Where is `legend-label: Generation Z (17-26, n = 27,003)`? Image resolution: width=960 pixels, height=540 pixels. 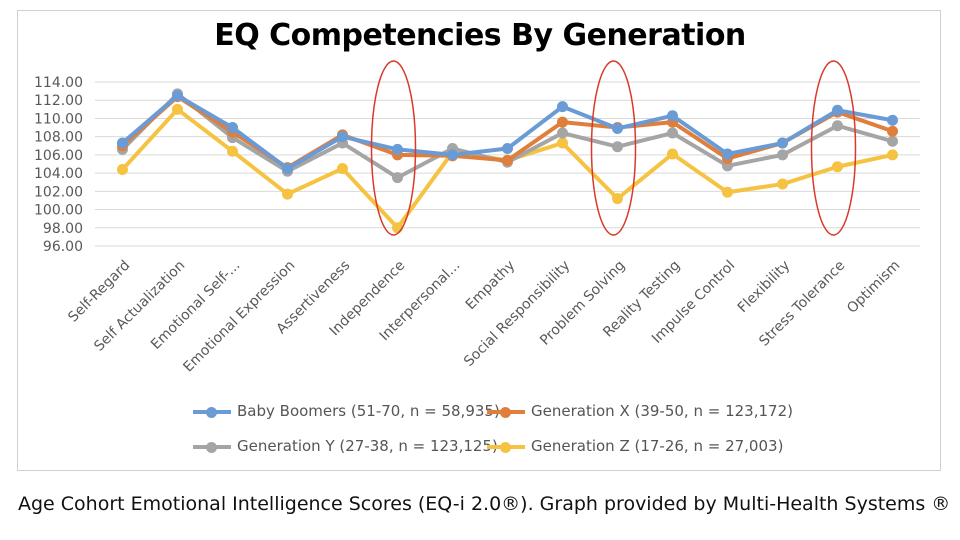 legend-label: Generation Z (17-26, n = 27,003) is located at coordinates (657, 446).